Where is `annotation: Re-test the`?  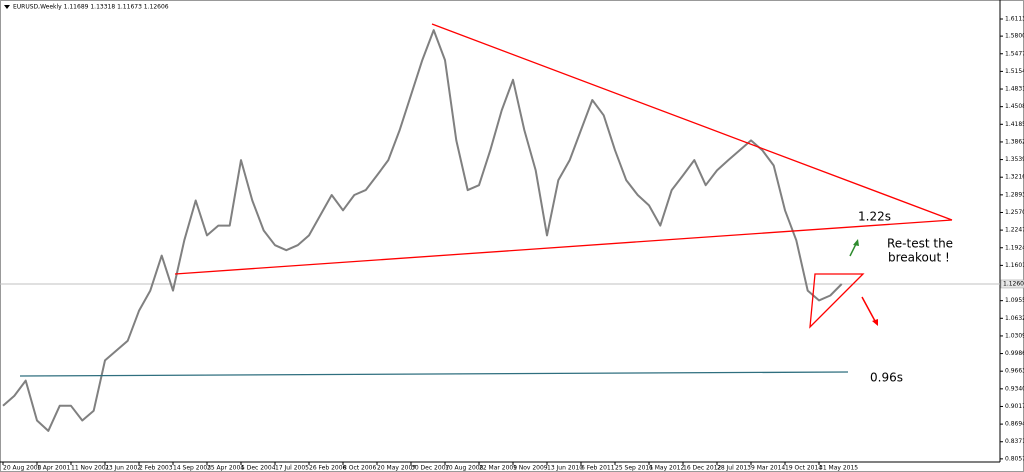
annotation: Re-test the is located at coordinates (920, 244).